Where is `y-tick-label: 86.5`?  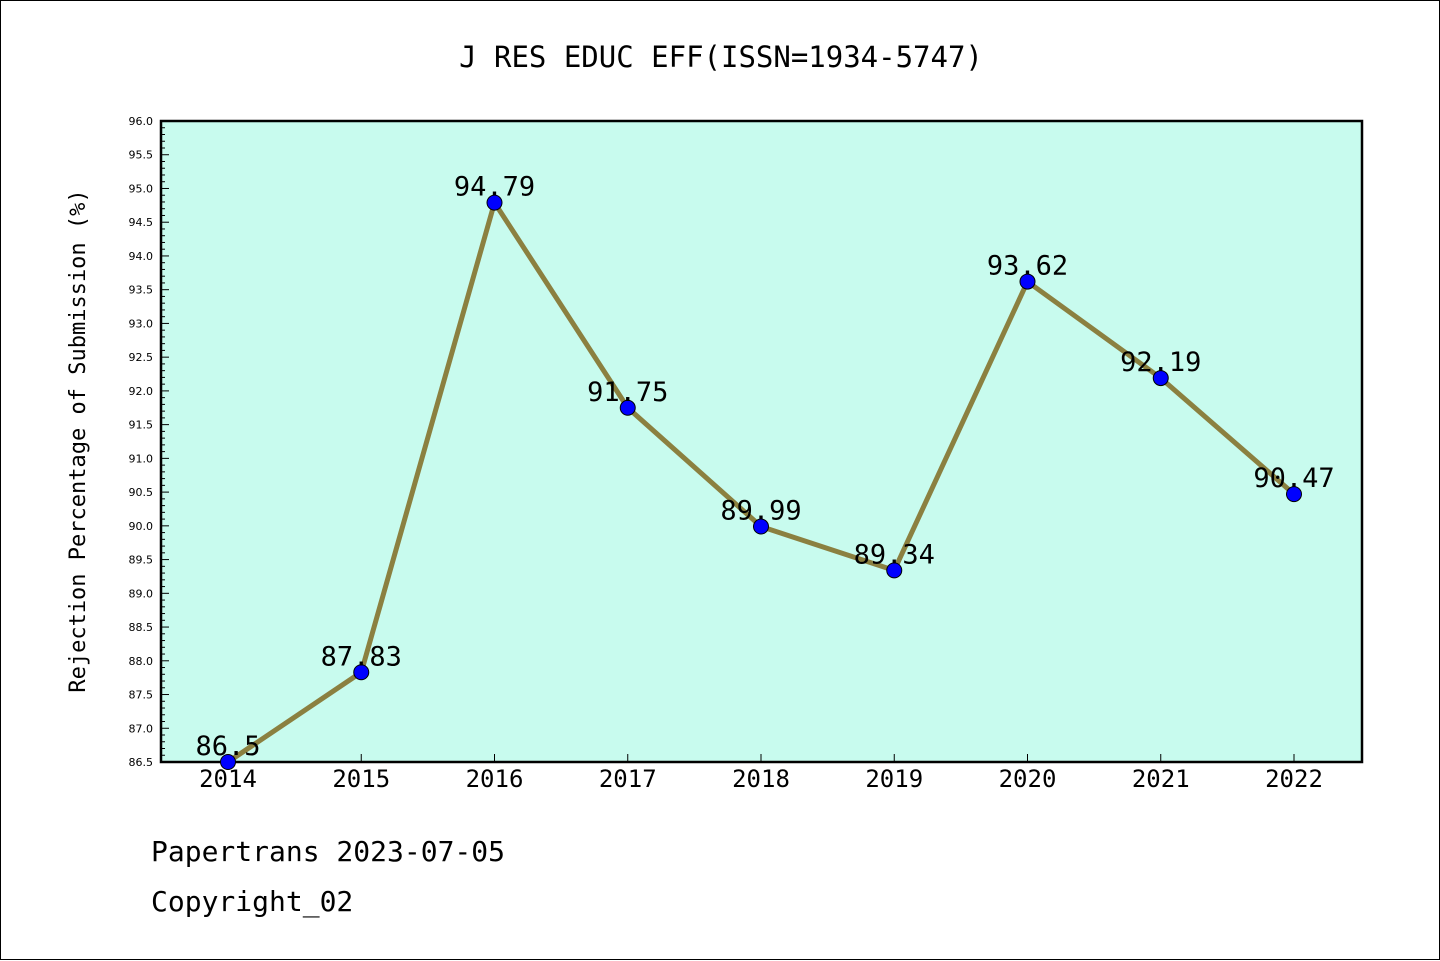 y-tick-label: 86.5 is located at coordinates (141, 762).